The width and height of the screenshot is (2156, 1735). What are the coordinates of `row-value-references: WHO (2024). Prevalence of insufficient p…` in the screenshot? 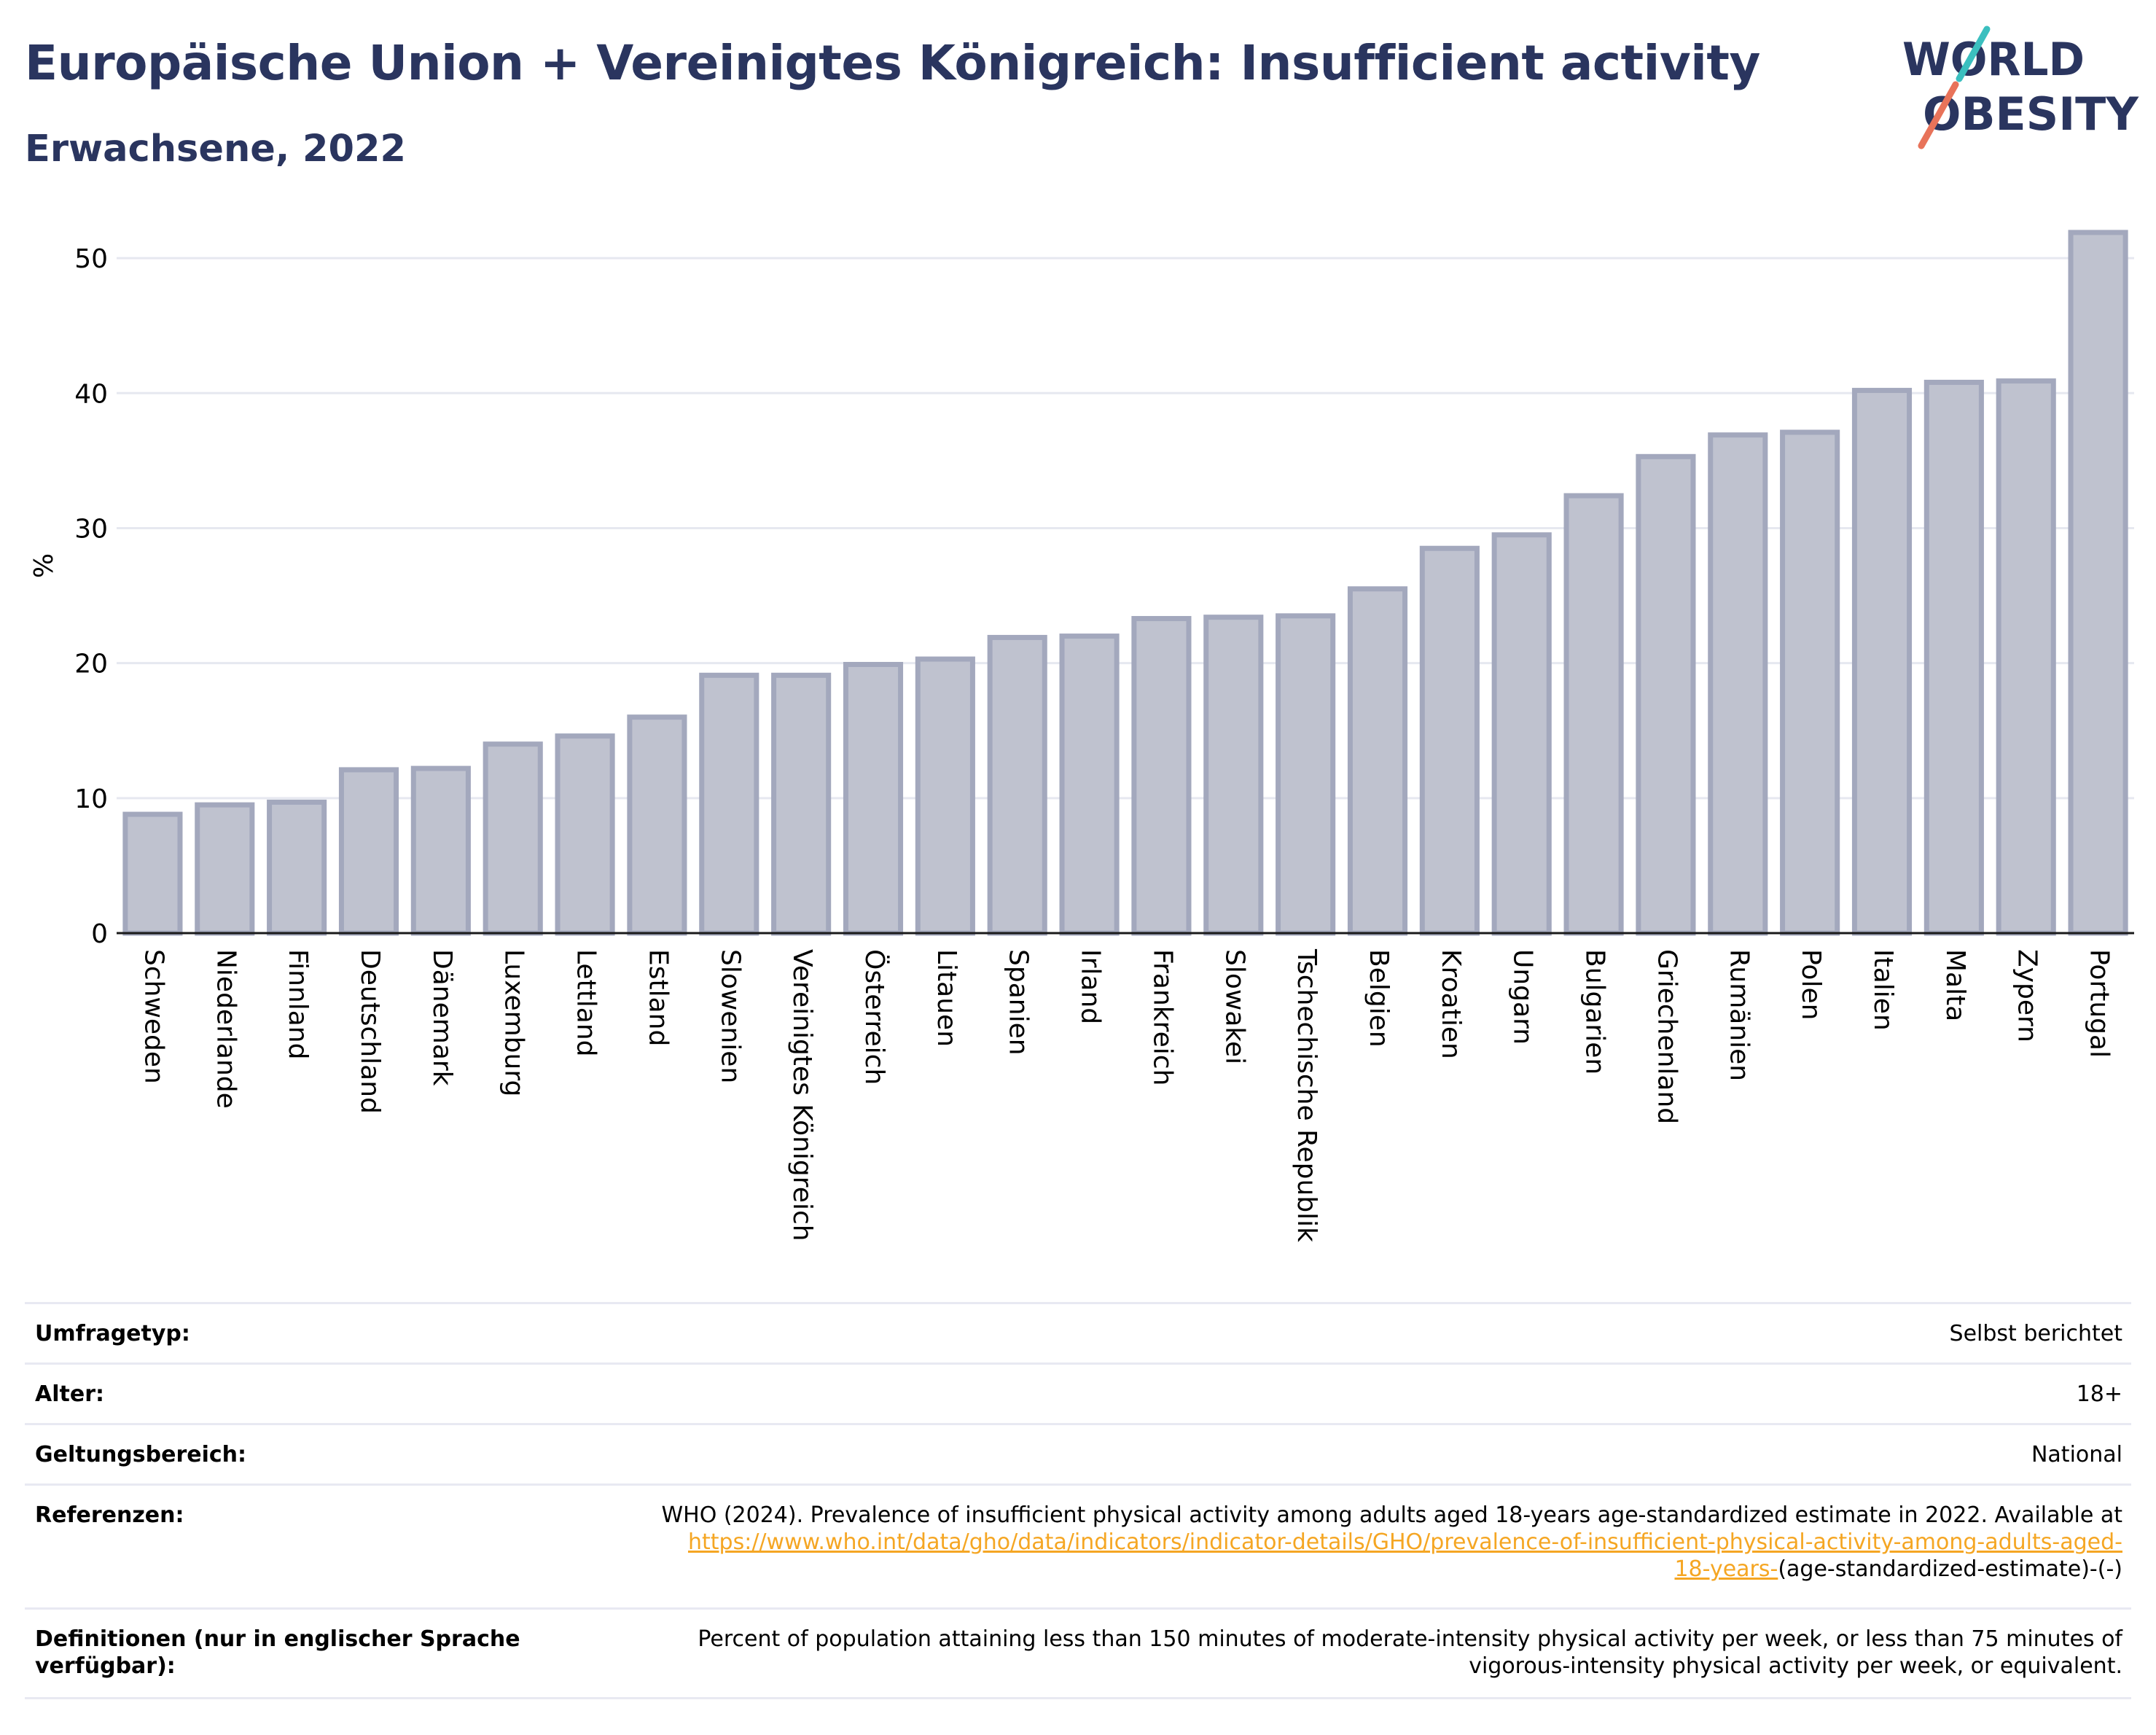 It's located at (1392, 1542).